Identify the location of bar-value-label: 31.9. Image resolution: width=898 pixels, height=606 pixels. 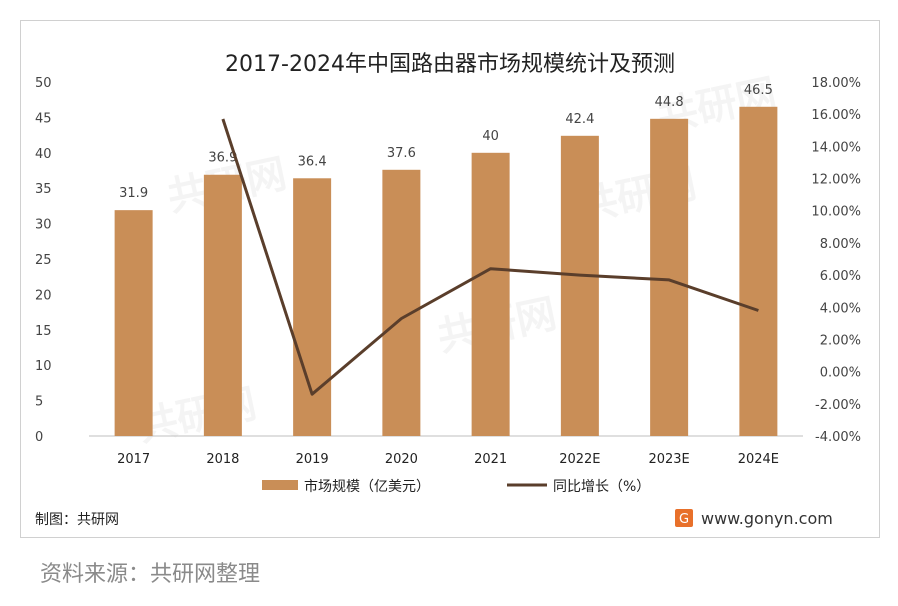
(133, 193).